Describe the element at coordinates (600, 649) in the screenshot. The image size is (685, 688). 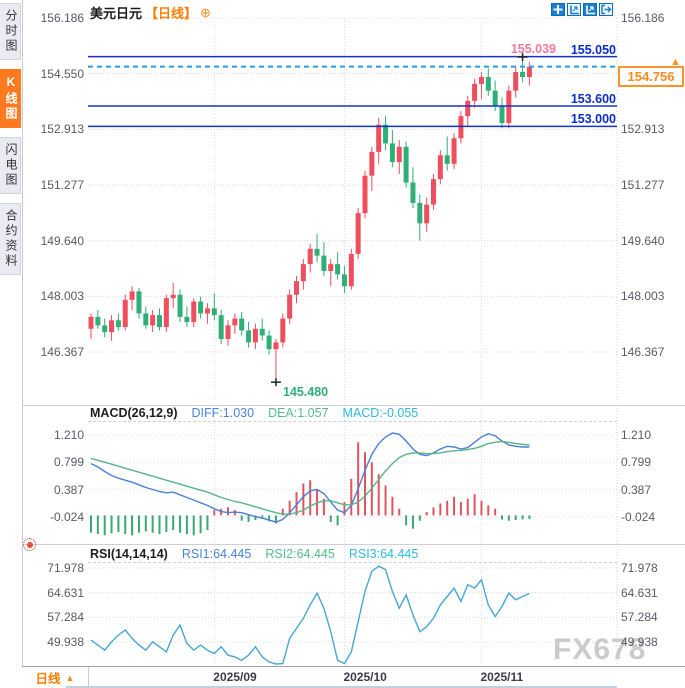
I see `fx678-watermark: FX678` at that location.